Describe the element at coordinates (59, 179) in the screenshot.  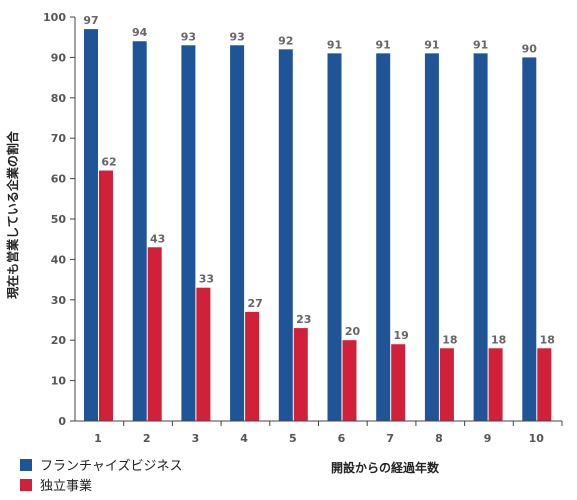
I see `y-tick-label: 60` at that location.